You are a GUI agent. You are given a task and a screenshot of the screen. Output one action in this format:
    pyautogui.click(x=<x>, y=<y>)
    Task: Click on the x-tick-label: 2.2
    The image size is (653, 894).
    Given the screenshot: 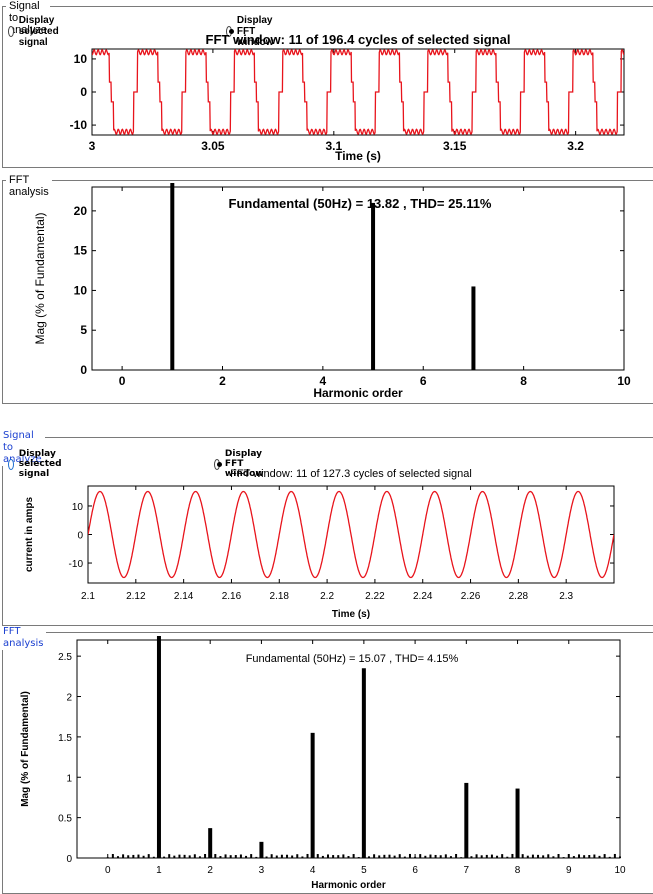 What is the action you would take?
    pyautogui.click(x=327, y=596)
    